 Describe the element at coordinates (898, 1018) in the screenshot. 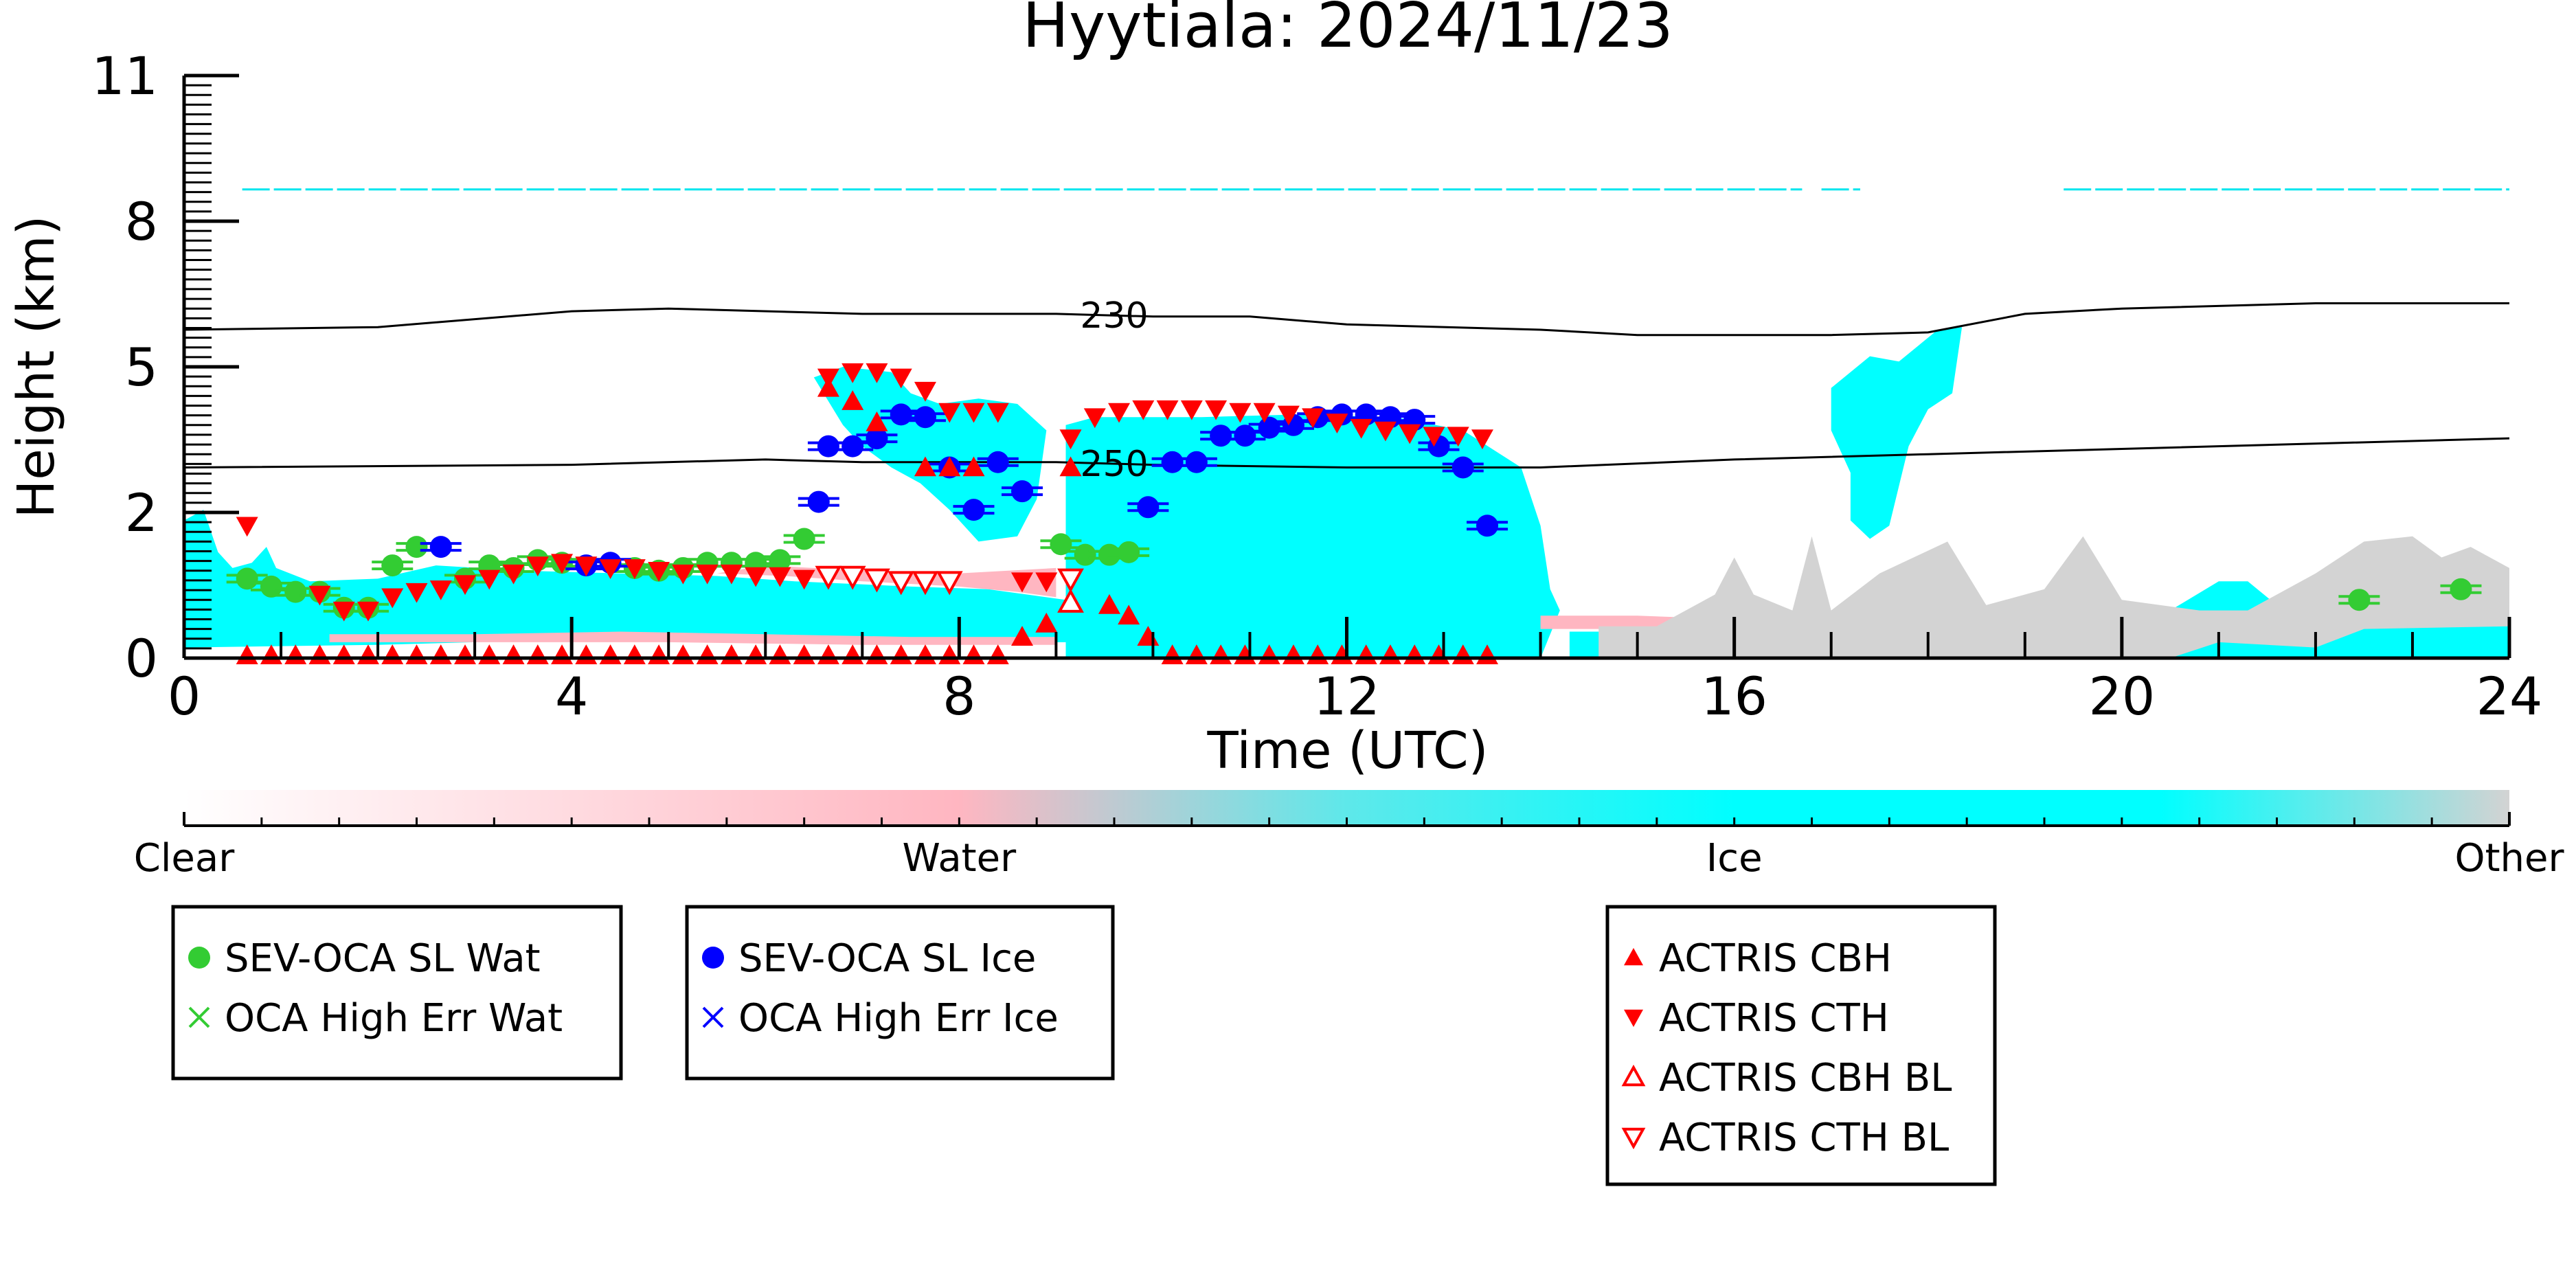

I see `legend-label: OCA High Err Ice` at that location.